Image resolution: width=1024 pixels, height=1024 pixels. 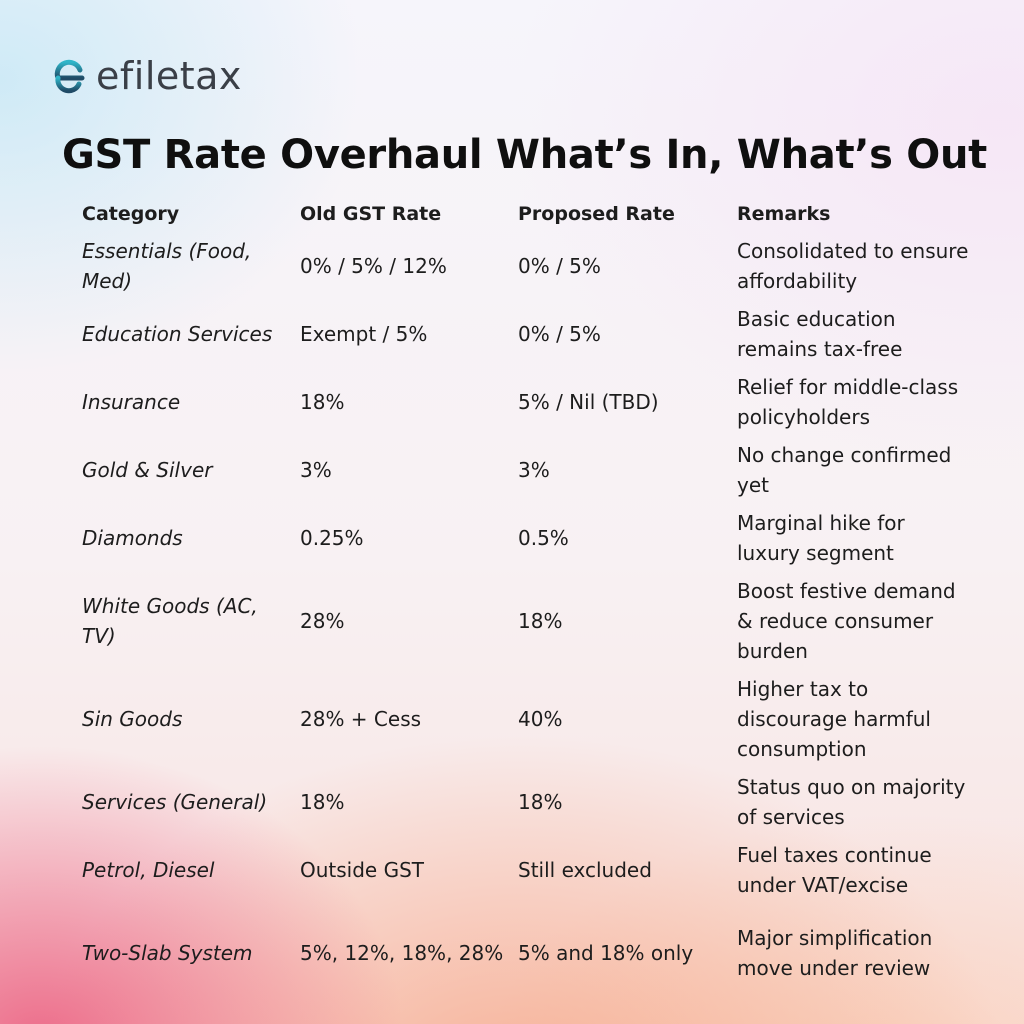 I want to click on cell-category: Insurance, so click(x=131, y=402).